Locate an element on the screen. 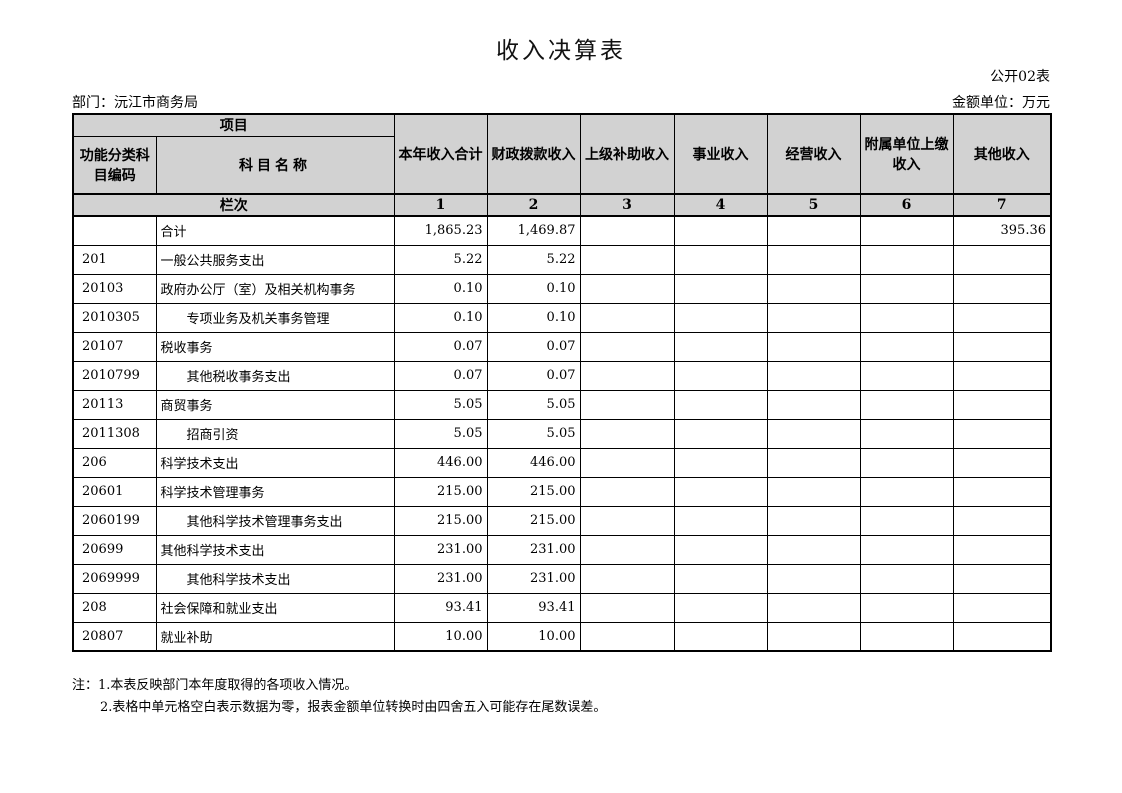 Image resolution: width=1122 pixels, height=793 pixels. rank-number: 7 is located at coordinates (1002, 205).